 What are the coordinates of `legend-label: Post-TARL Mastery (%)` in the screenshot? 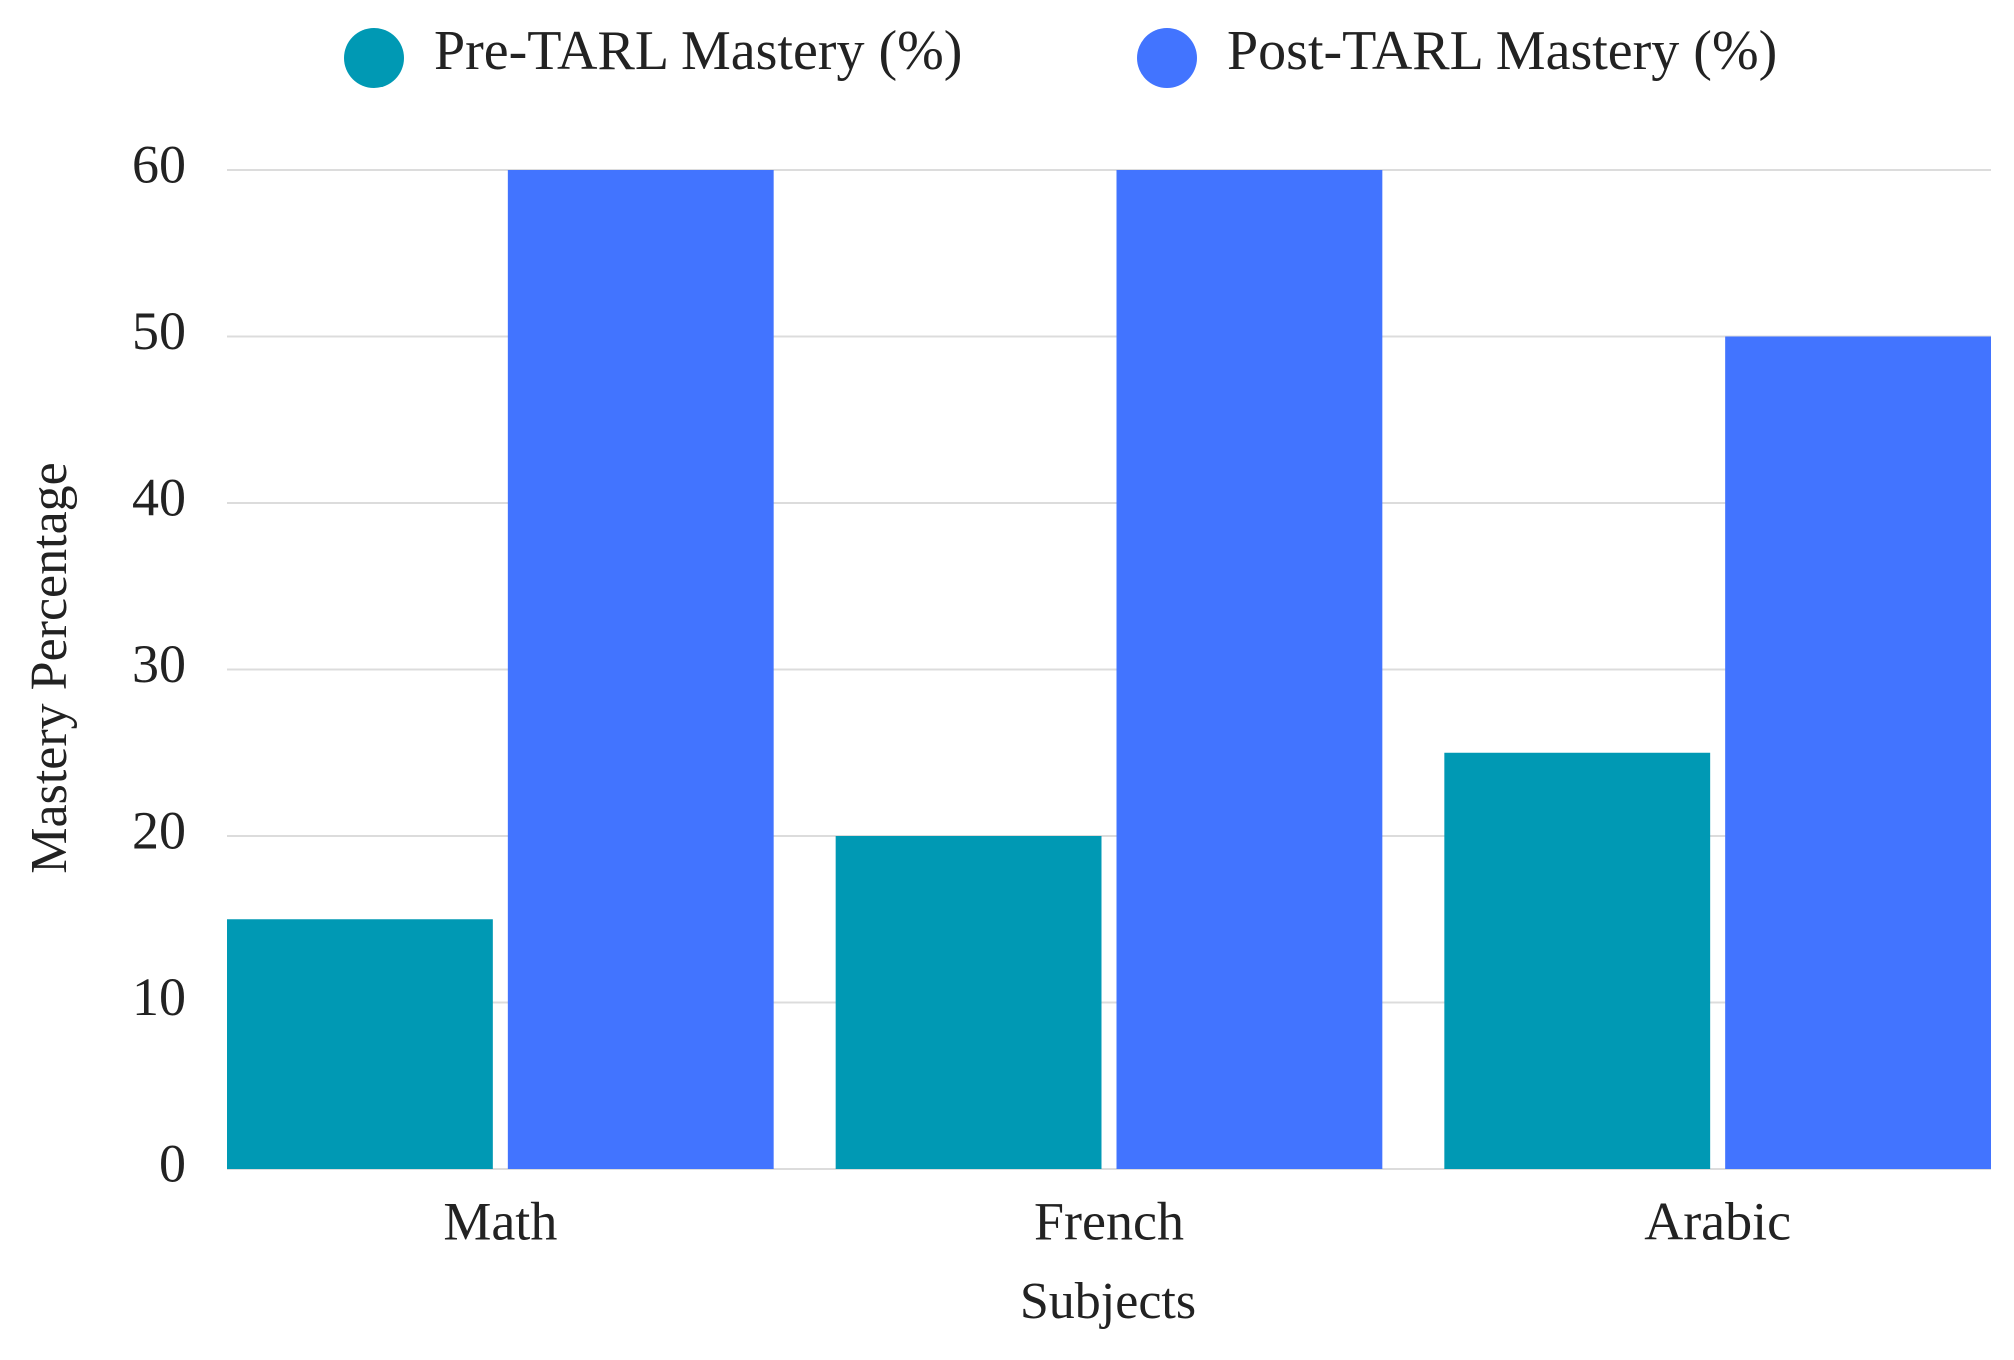 It's located at (1502, 51).